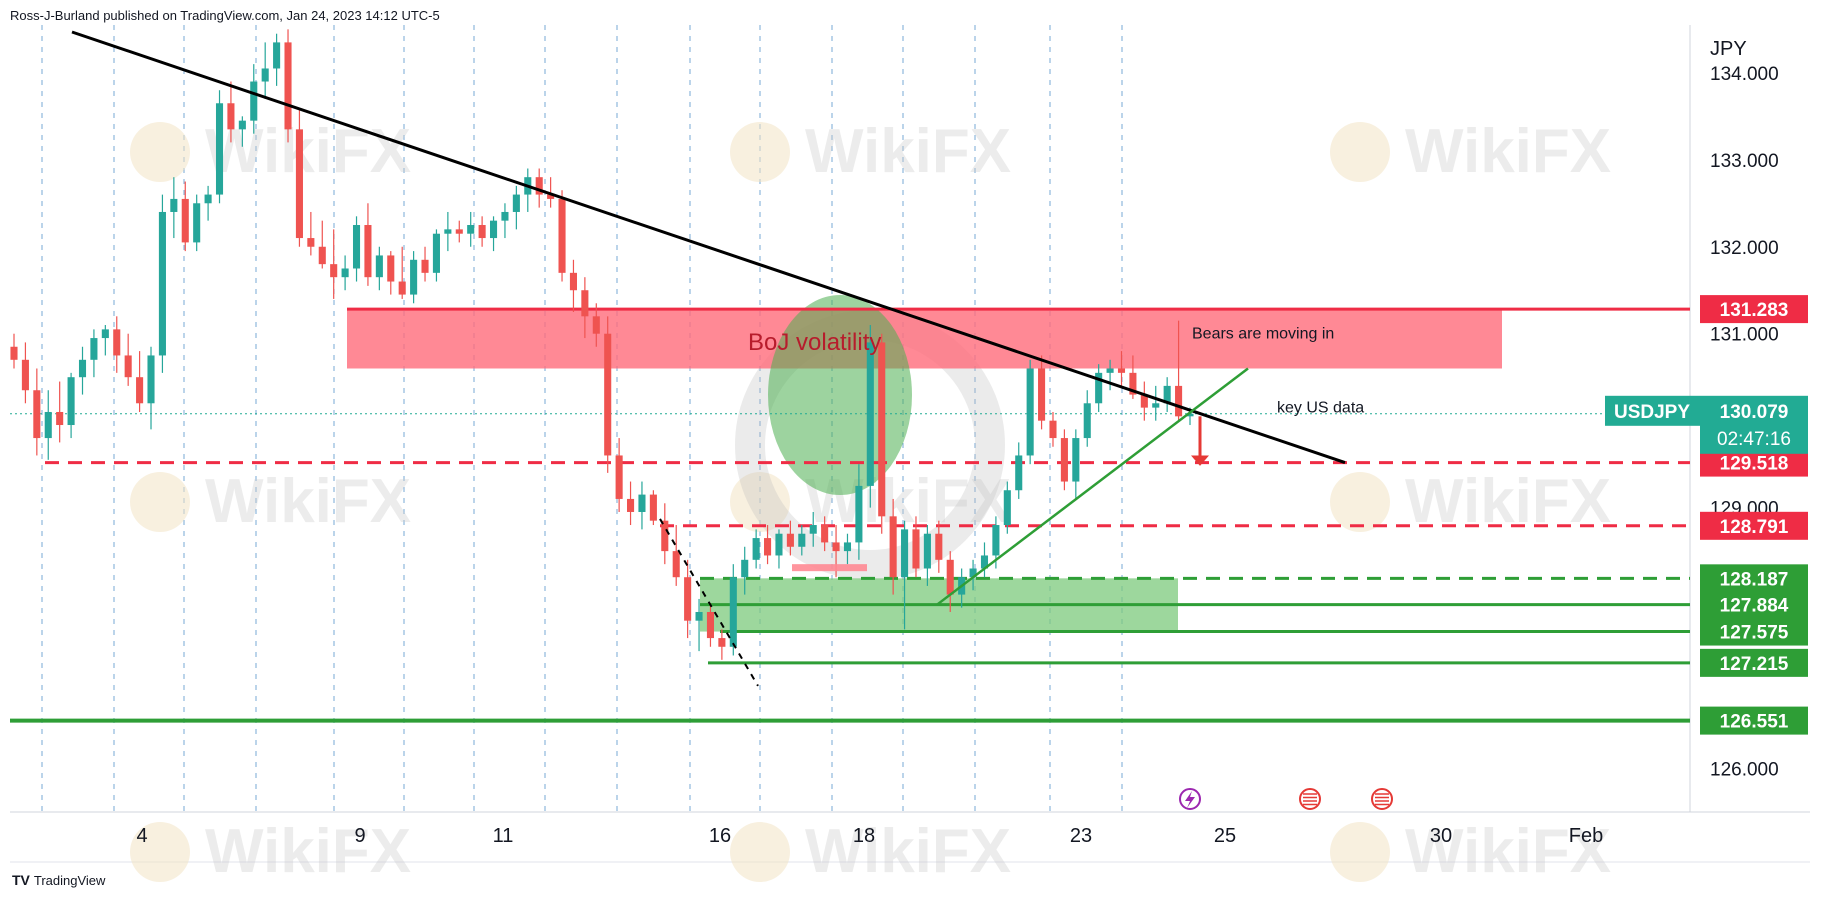 This screenshot has width=1823, height=901. I want to click on date-tick: 25, so click(1225, 836).